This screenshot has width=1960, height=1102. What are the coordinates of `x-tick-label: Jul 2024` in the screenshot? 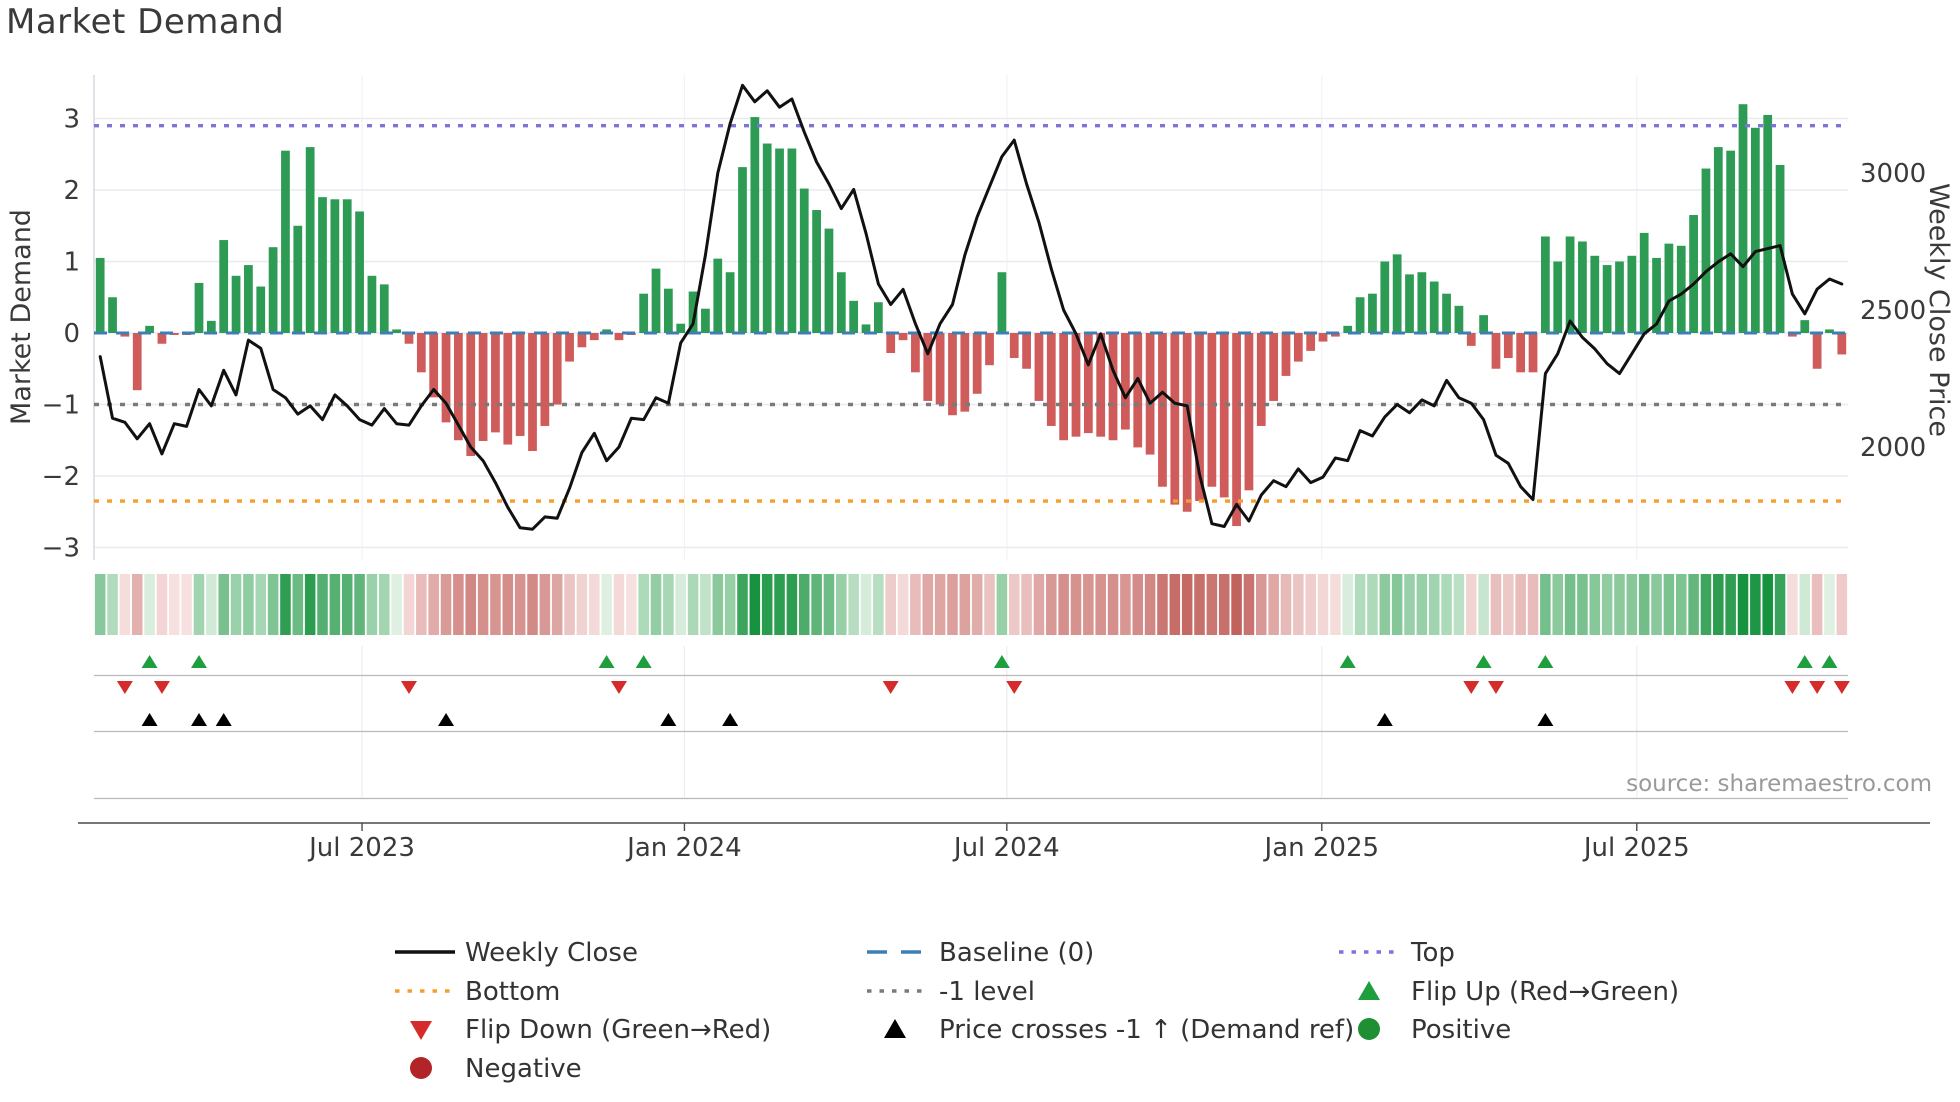 It's located at (1006, 848).